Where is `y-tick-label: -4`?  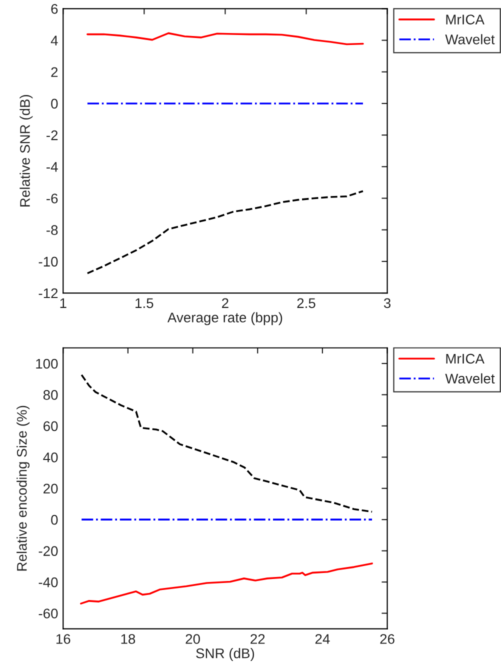
y-tick-label: -4 is located at coordinates (52, 167).